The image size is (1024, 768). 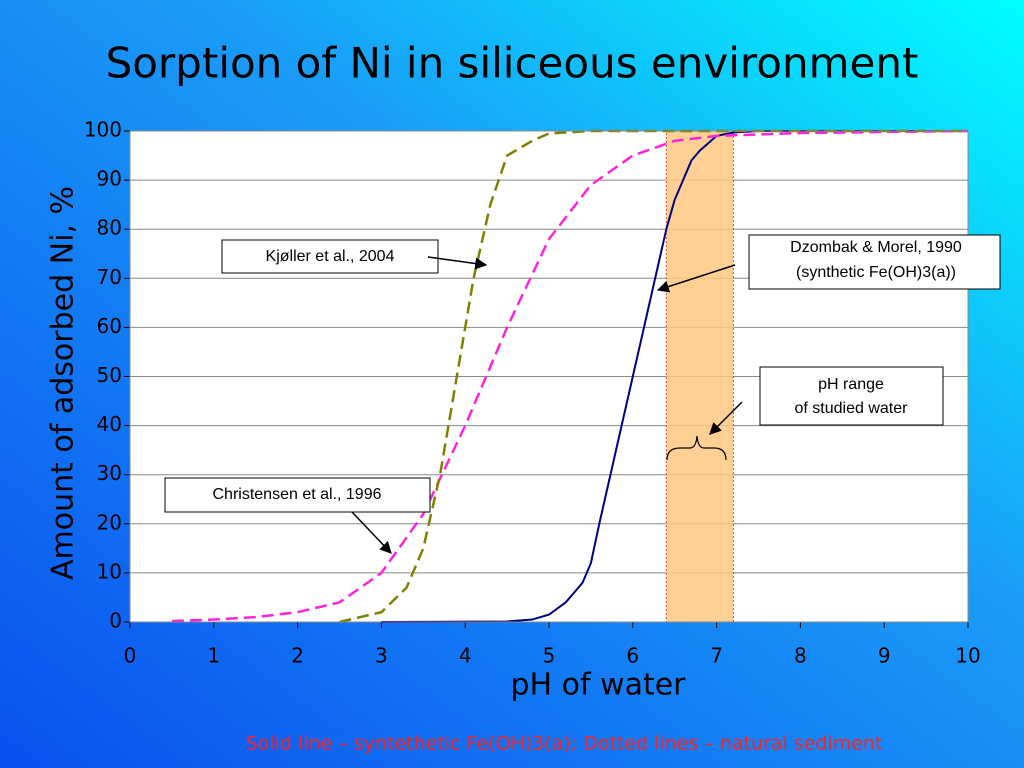 I want to click on x-tick-label: 8, so click(x=800, y=656).